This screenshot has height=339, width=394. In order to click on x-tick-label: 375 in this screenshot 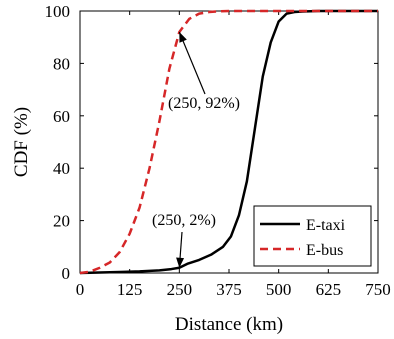, I will do `click(229, 289)`.